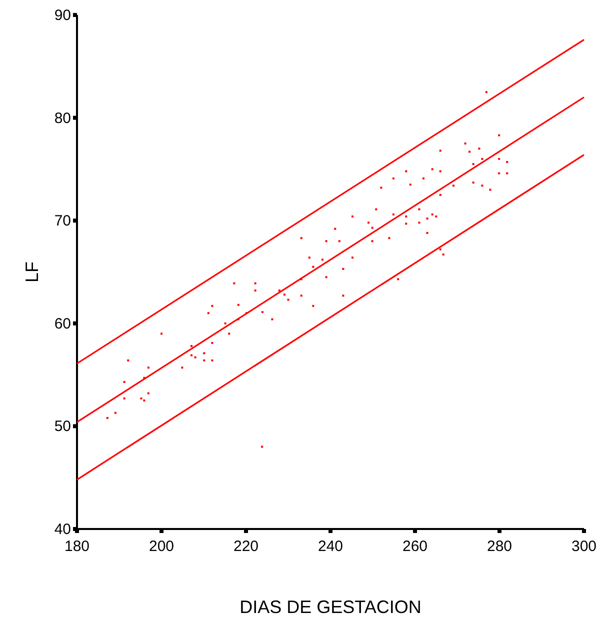  I want to click on x-axis-title: DIAS DE GESTACION, so click(331, 607).